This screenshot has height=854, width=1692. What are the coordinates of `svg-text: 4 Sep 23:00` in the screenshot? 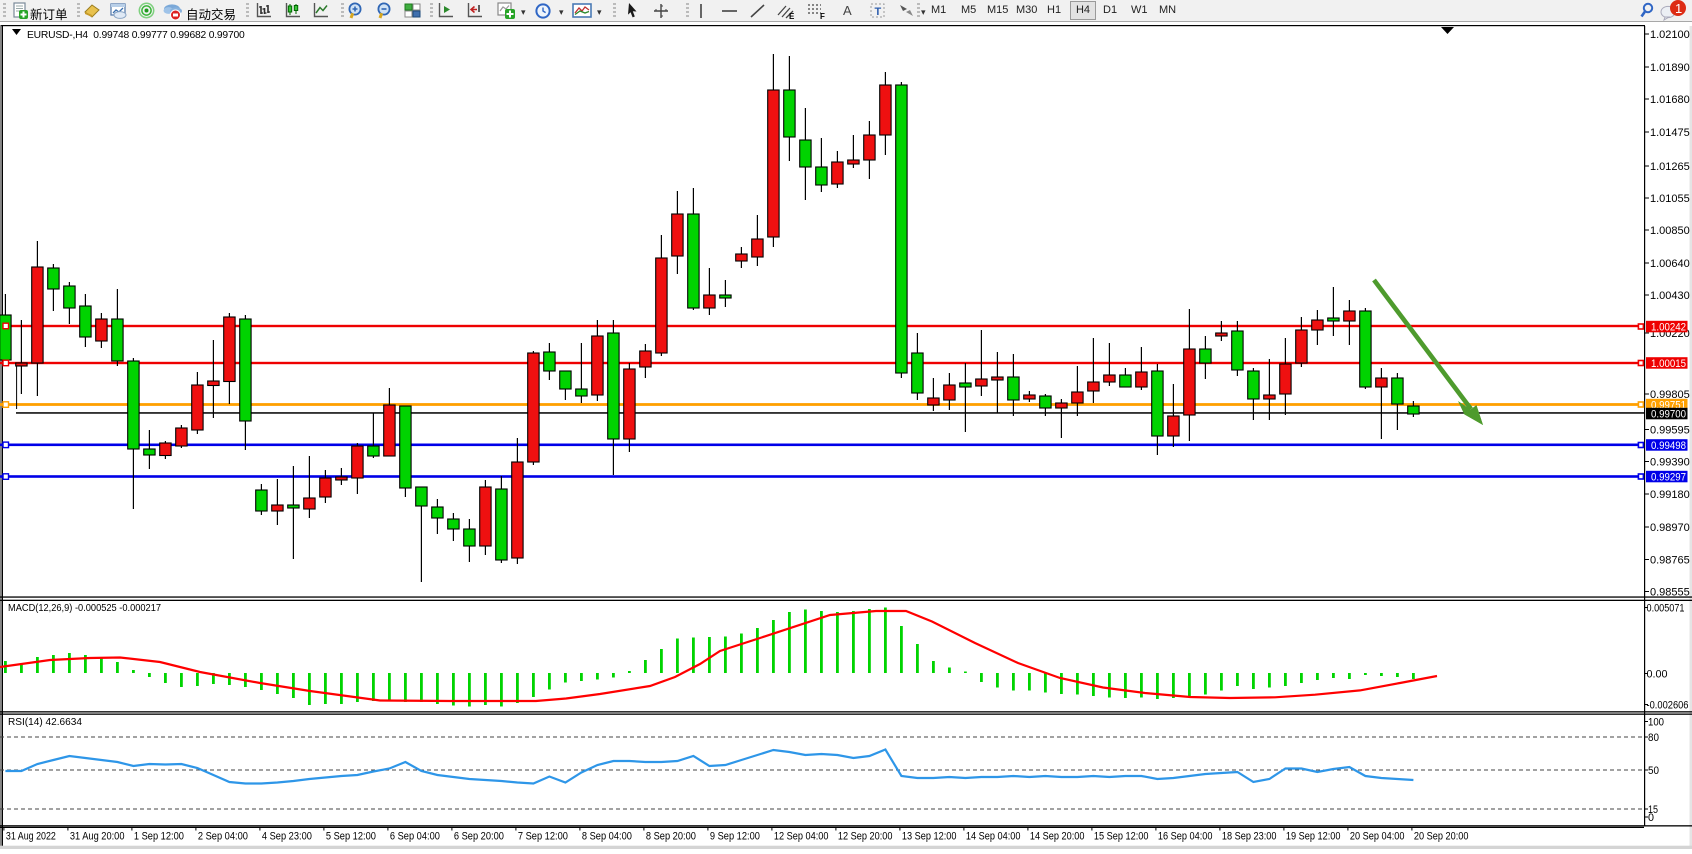 It's located at (287, 837).